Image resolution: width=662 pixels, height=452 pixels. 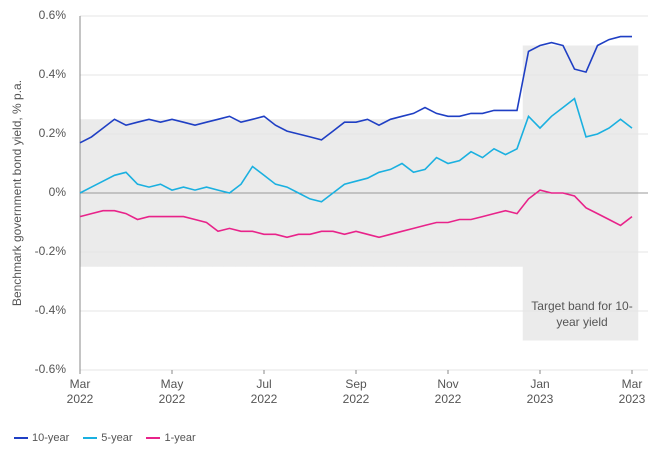 What do you see at coordinates (51, 310) in the screenshot?
I see `y-tick-label: -0.4%` at bounding box center [51, 310].